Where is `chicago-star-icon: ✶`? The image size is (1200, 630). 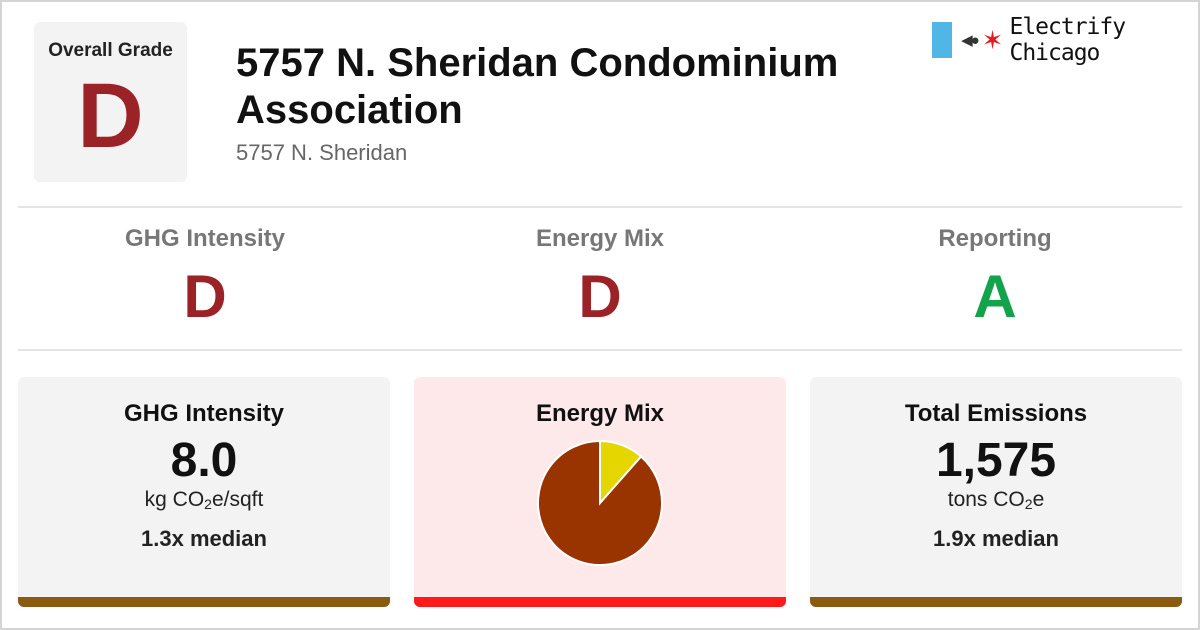 chicago-star-icon: ✶ is located at coordinates (992, 40).